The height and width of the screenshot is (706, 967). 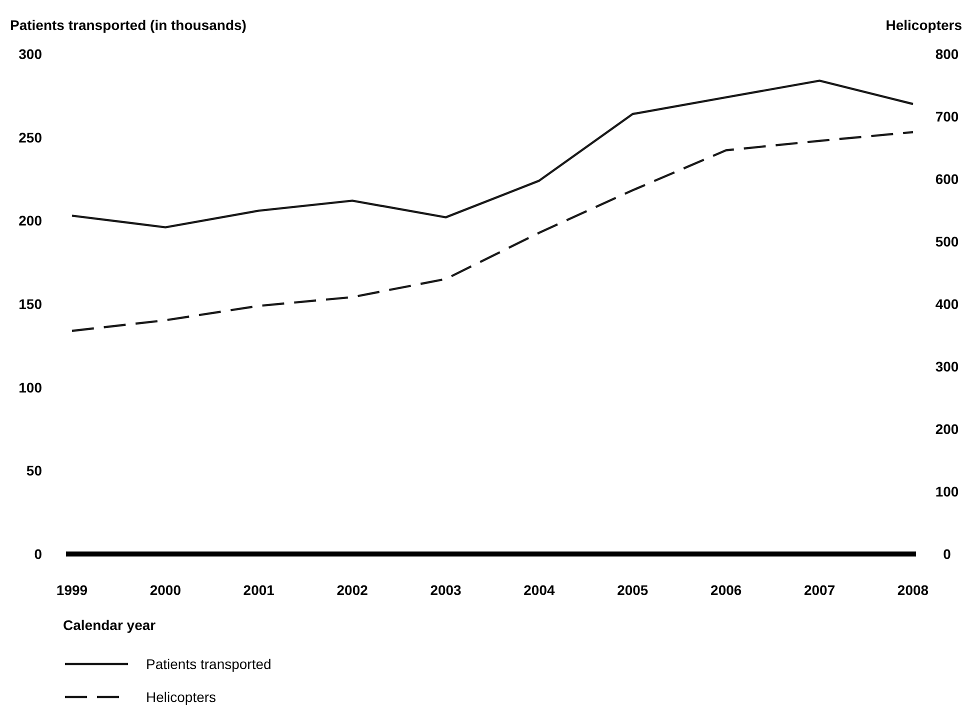 What do you see at coordinates (947, 304) in the screenshot?
I see `y2-tick-label: 400` at bounding box center [947, 304].